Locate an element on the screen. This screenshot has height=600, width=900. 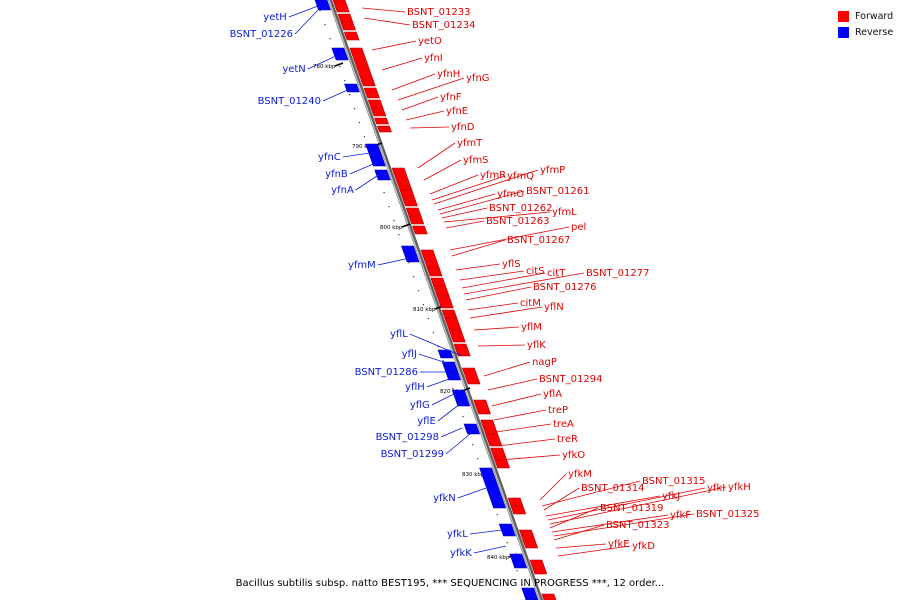
forward-gene-label: citT is located at coordinates (556, 273).